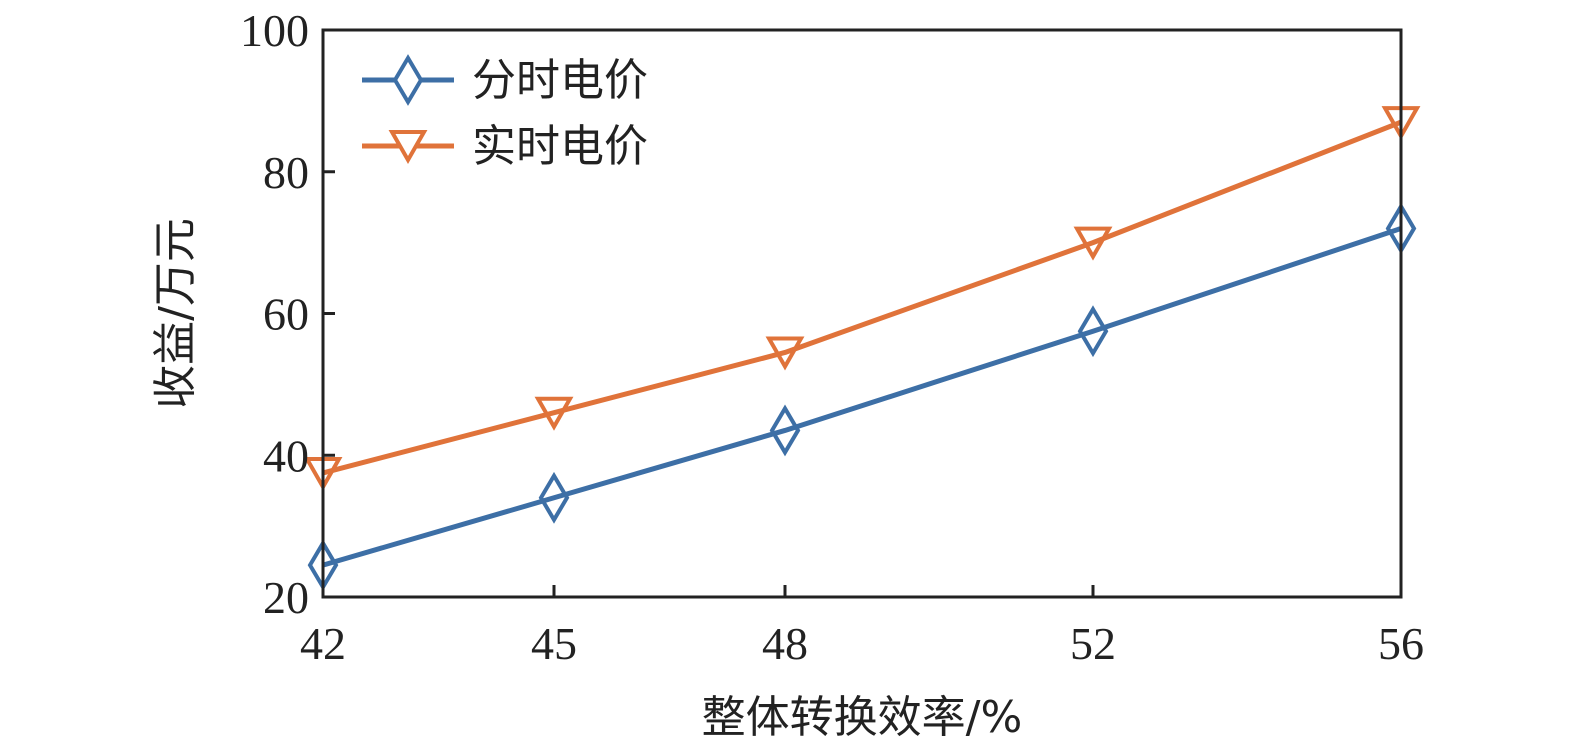 The width and height of the screenshot is (1575, 748). What do you see at coordinates (286, 314) in the screenshot?
I see `y-tick-label: 60` at bounding box center [286, 314].